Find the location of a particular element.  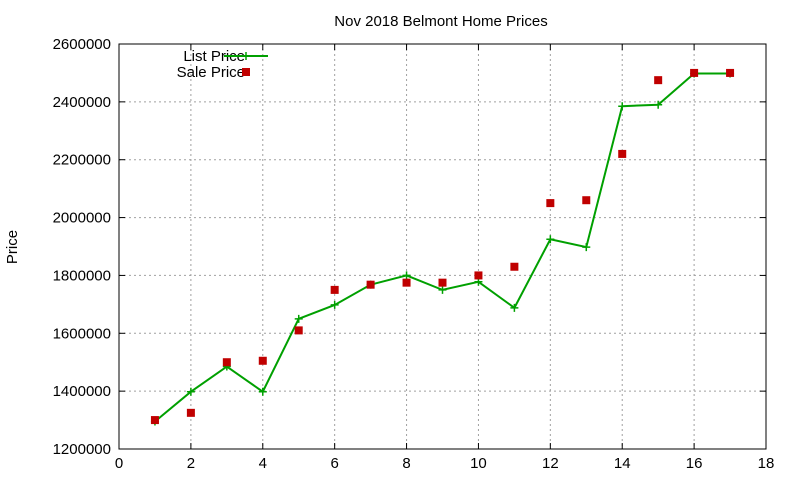

x-tick-label: 10 is located at coordinates (478, 463).